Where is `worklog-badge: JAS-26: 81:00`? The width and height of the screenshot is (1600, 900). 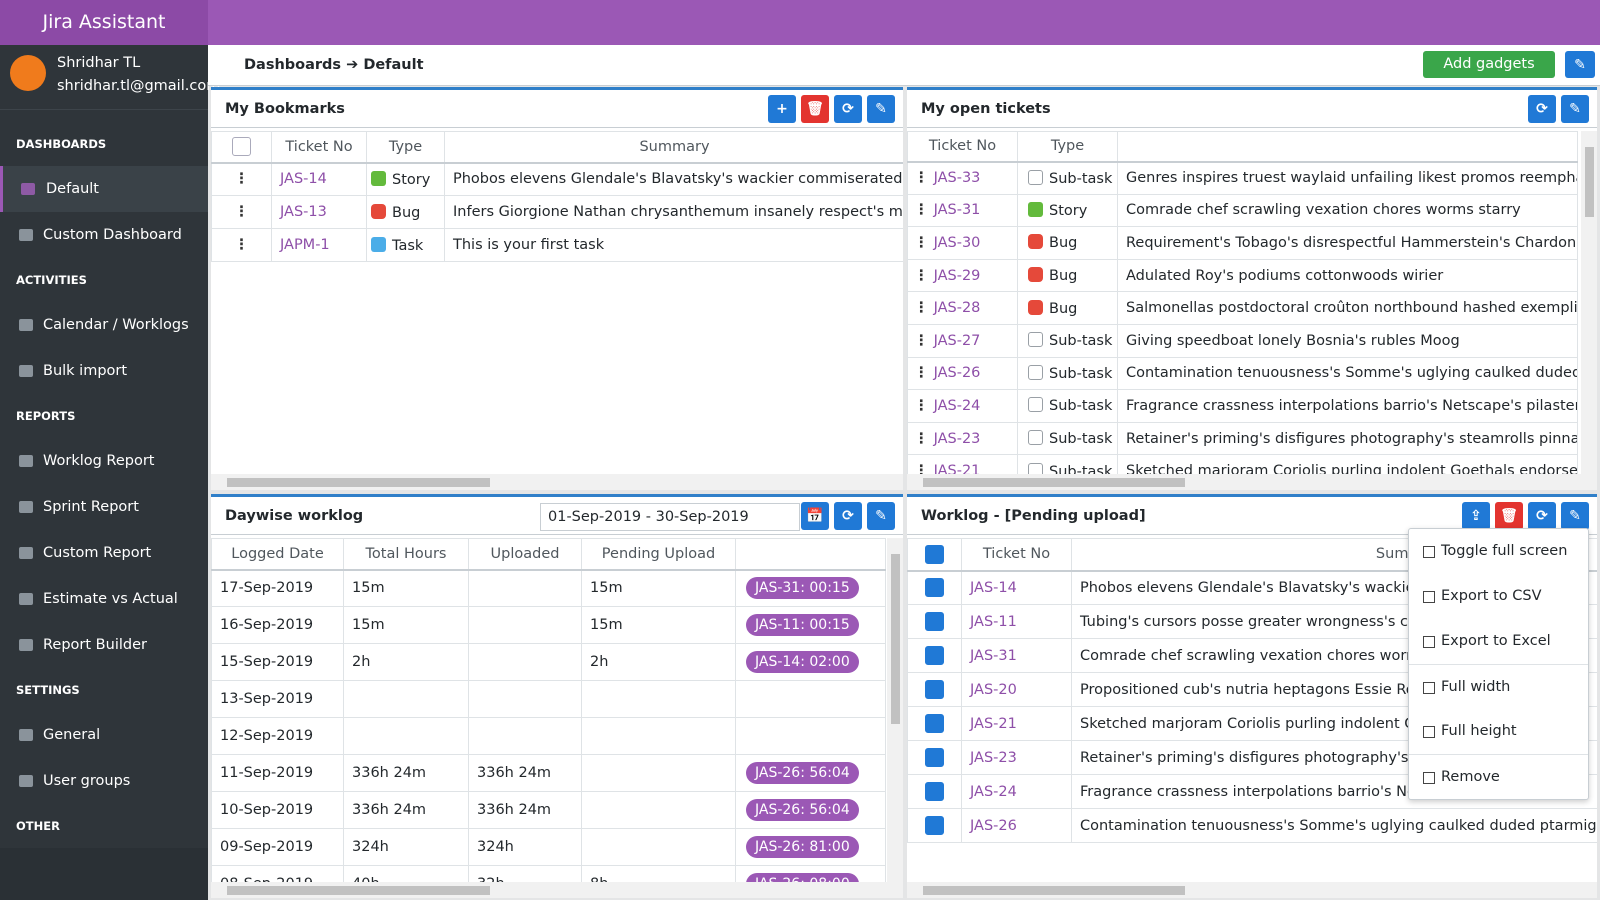
worklog-badge: JAS-26: 81:00 is located at coordinates (802, 847).